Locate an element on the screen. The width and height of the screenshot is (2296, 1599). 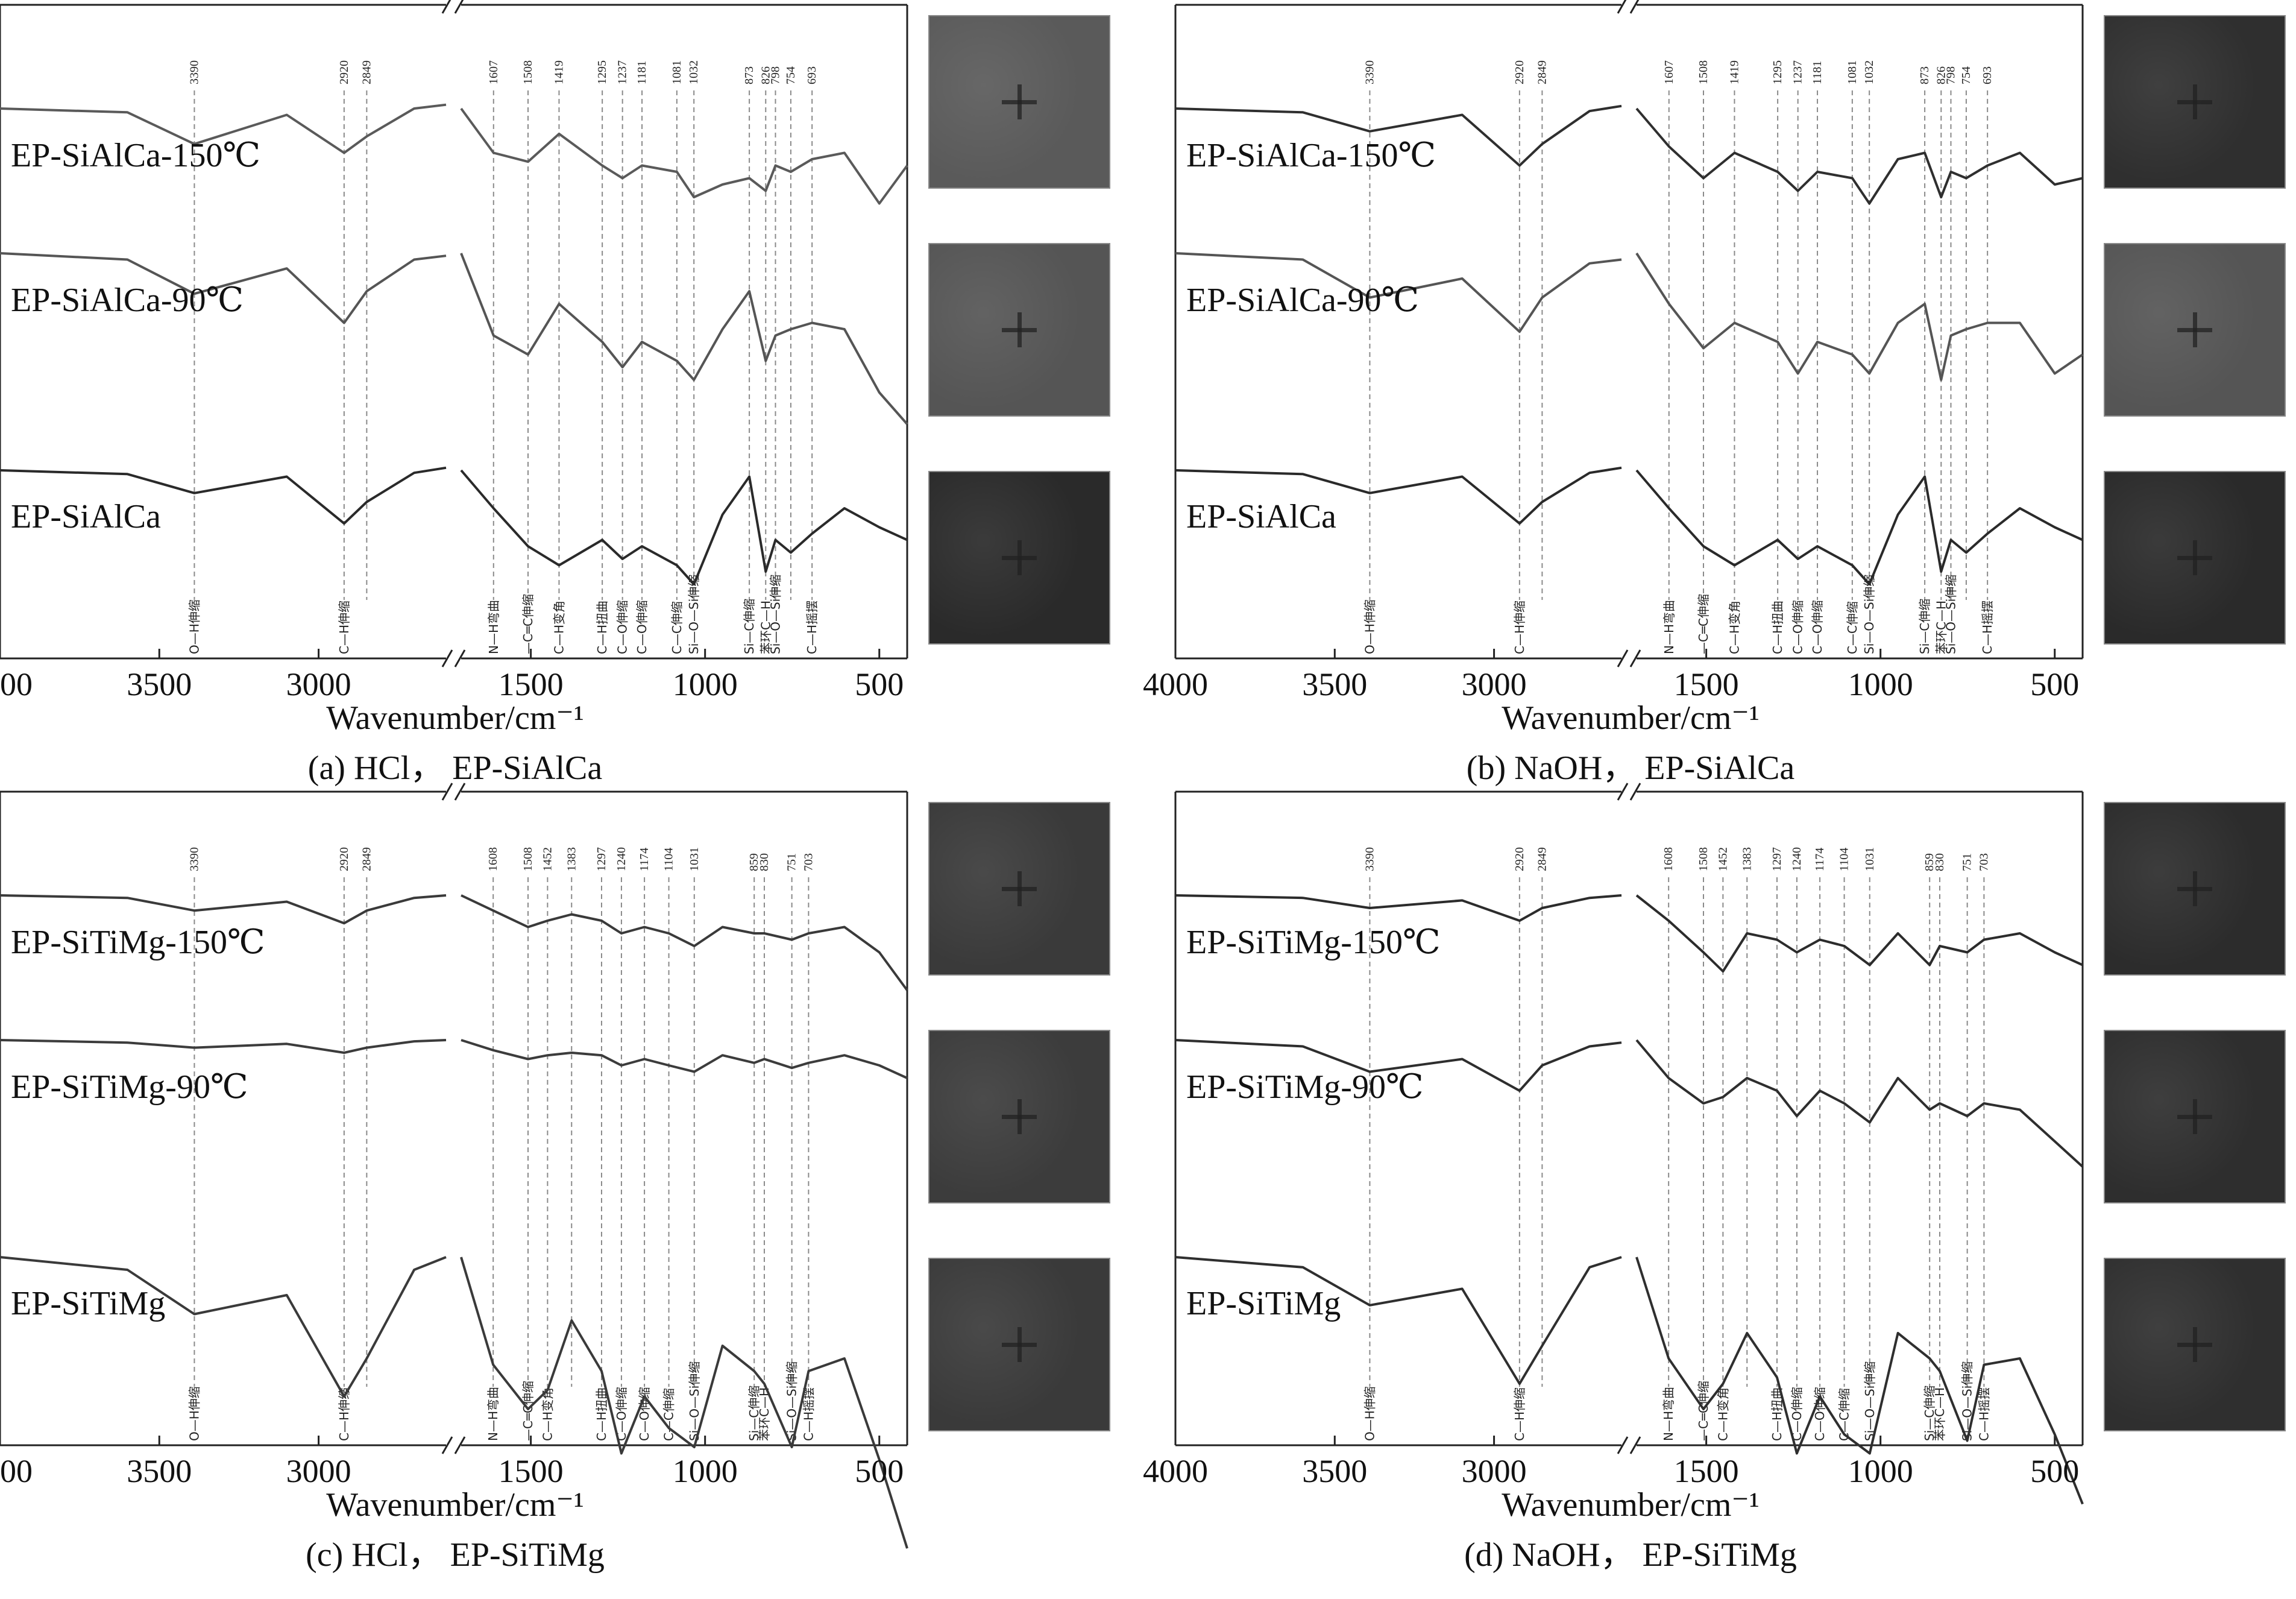
peak-assignment-label: —C═C伸缩 is located at coordinates (528, 624).